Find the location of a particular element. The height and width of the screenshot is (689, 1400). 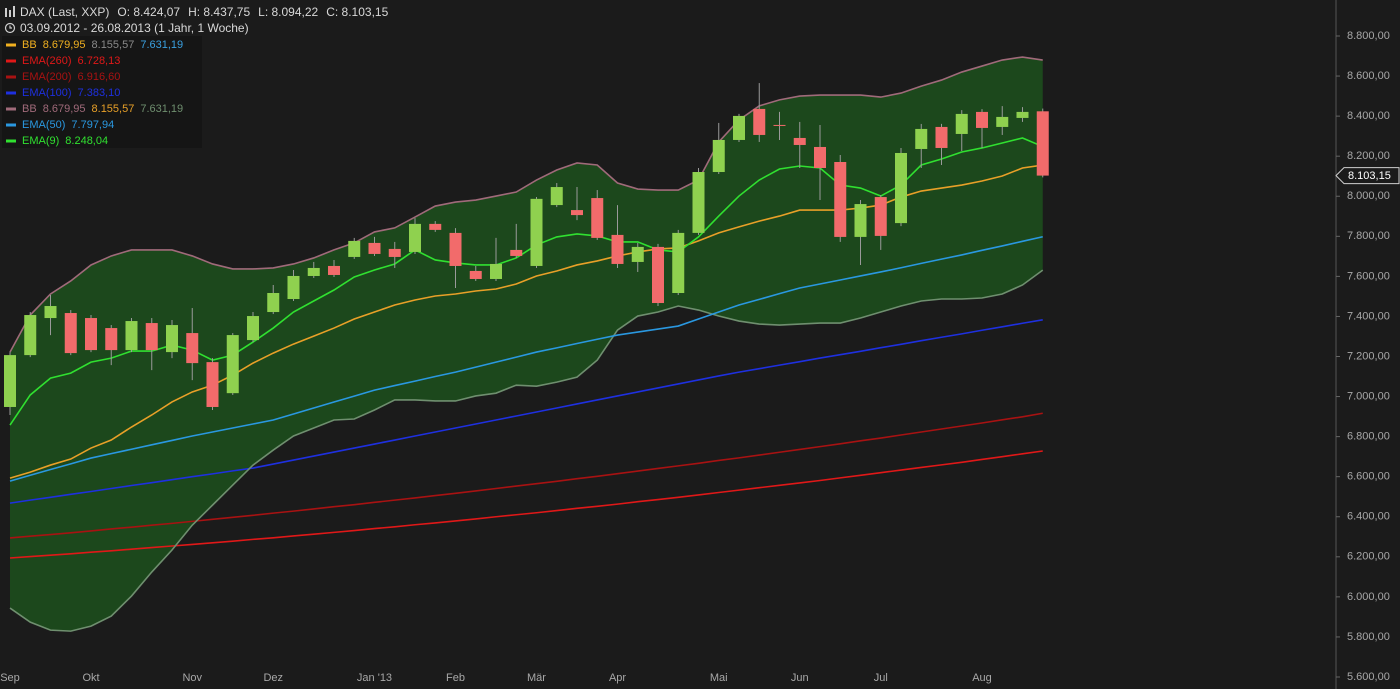

y-tick-label: 7.800,00 is located at coordinates (1368, 236).